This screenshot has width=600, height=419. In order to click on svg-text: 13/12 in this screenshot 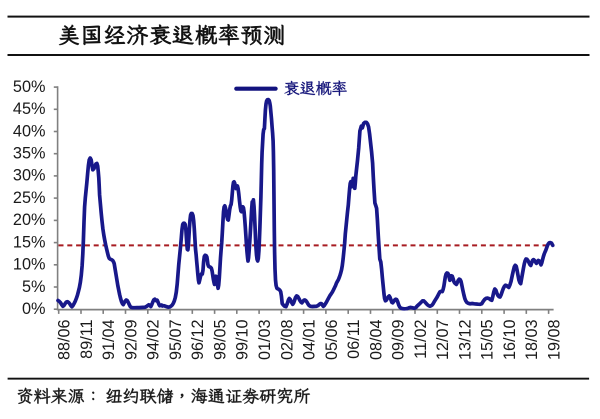, I will do `click(465, 340)`.